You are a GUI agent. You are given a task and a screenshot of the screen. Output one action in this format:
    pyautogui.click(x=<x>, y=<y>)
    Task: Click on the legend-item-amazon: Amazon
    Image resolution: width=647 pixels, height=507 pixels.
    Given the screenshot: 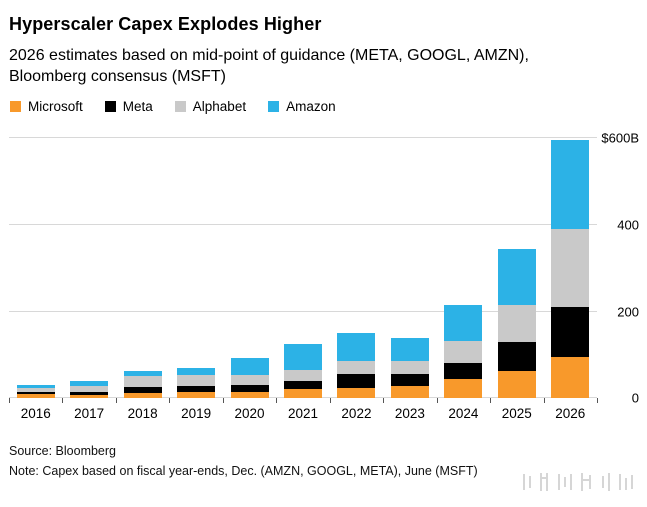 What is the action you would take?
    pyautogui.click(x=302, y=106)
    